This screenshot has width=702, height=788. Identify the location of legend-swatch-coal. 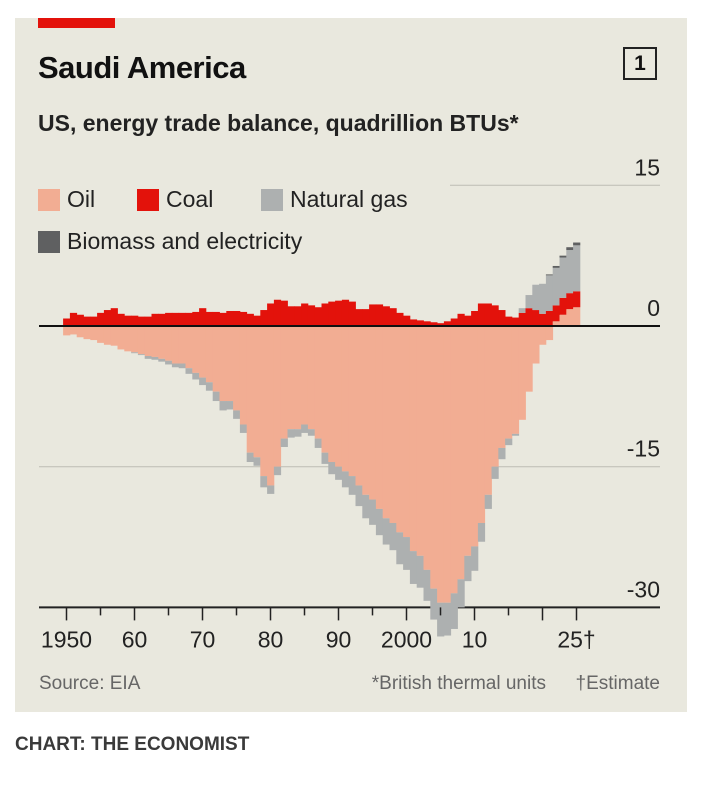
(148, 199).